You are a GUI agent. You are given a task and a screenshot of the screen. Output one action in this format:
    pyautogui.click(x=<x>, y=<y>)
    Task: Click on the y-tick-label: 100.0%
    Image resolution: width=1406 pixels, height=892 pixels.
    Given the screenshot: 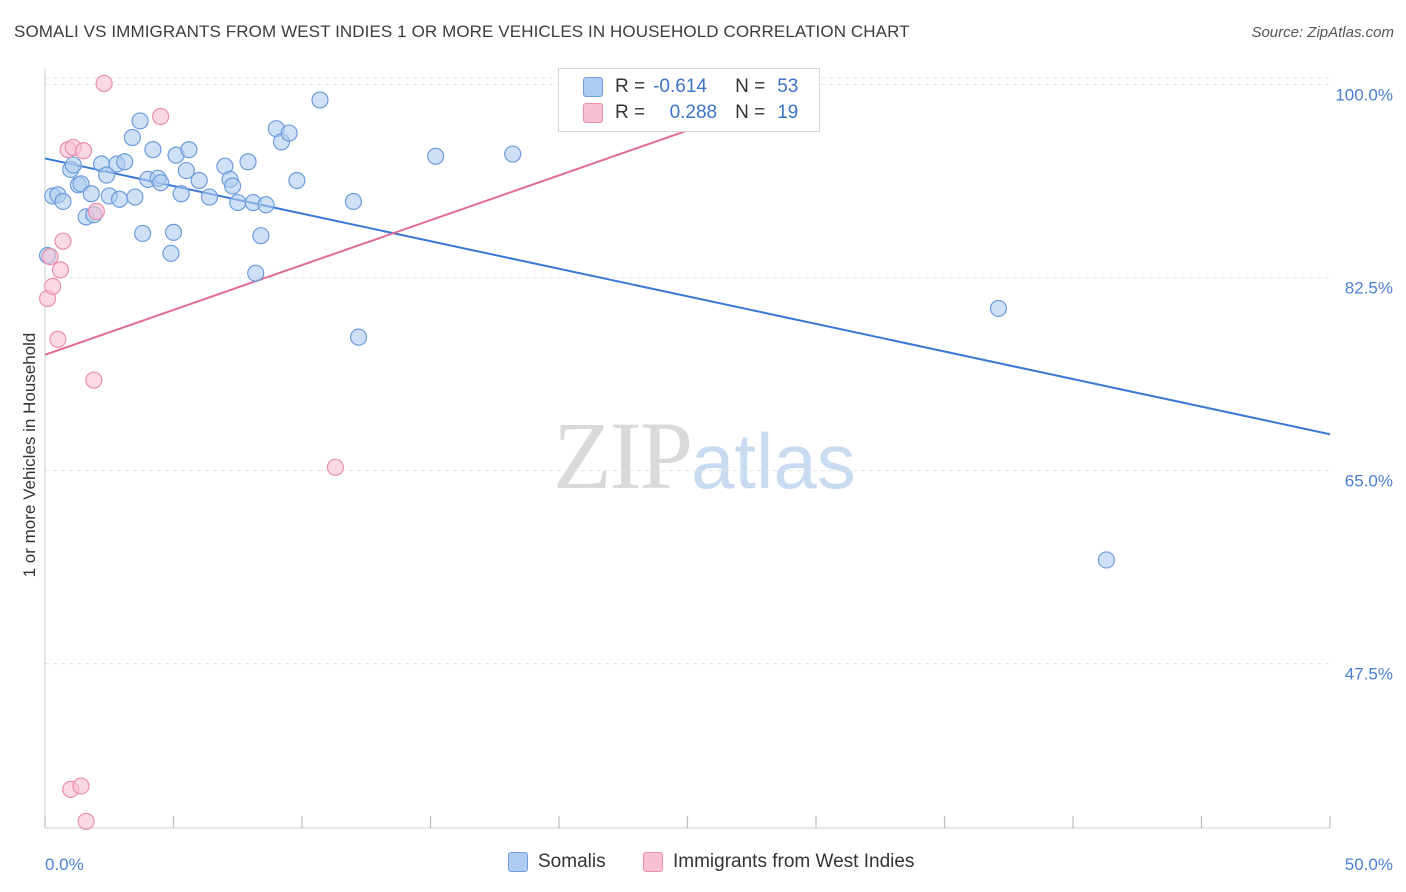 What is the action you would take?
    pyautogui.click(x=1364, y=95)
    